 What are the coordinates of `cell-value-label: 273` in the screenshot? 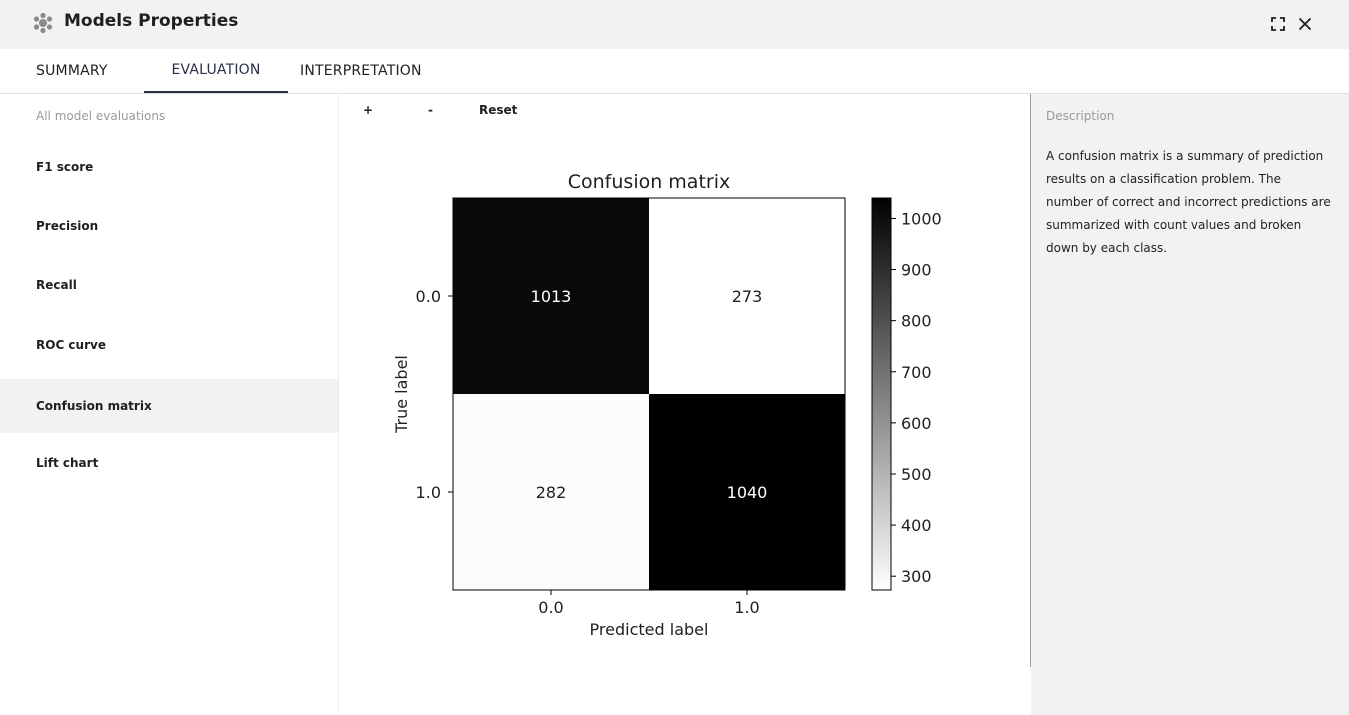 It's located at (747, 296).